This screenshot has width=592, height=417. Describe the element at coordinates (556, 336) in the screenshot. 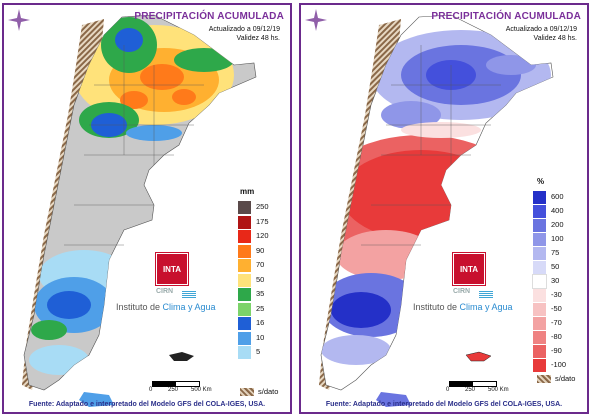

I see `legend-label: -80` at that location.